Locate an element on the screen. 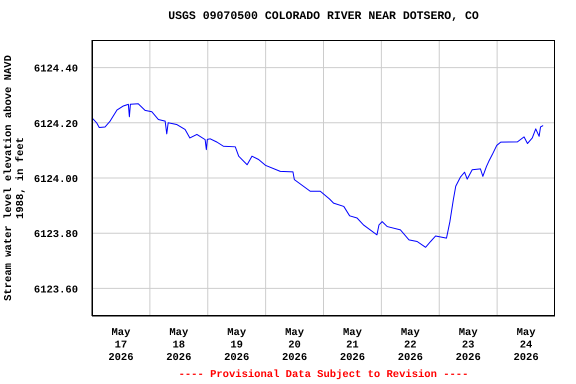 This screenshot has height=384, width=576. x-tick-label: May 21 2026 is located at coordinates (353, 345).